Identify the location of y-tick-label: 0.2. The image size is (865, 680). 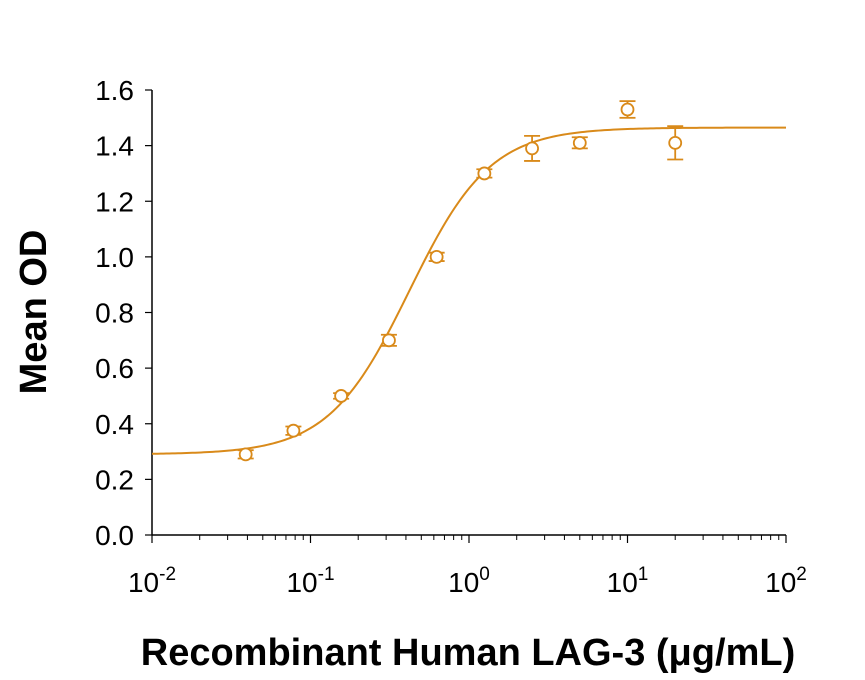
(114, 479).